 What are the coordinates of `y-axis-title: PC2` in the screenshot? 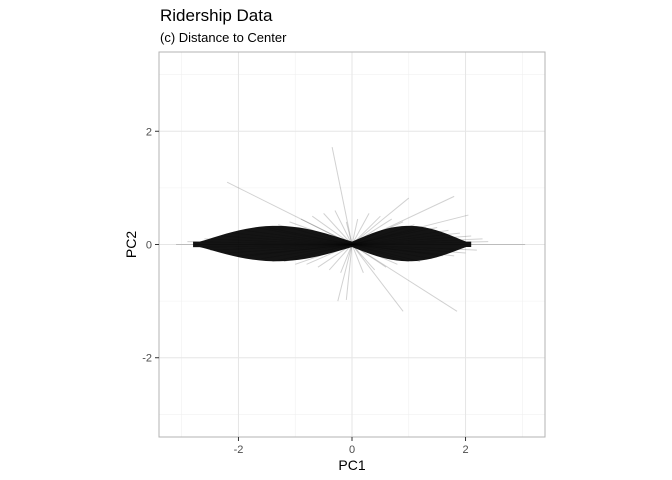 It's located at (131, 244).